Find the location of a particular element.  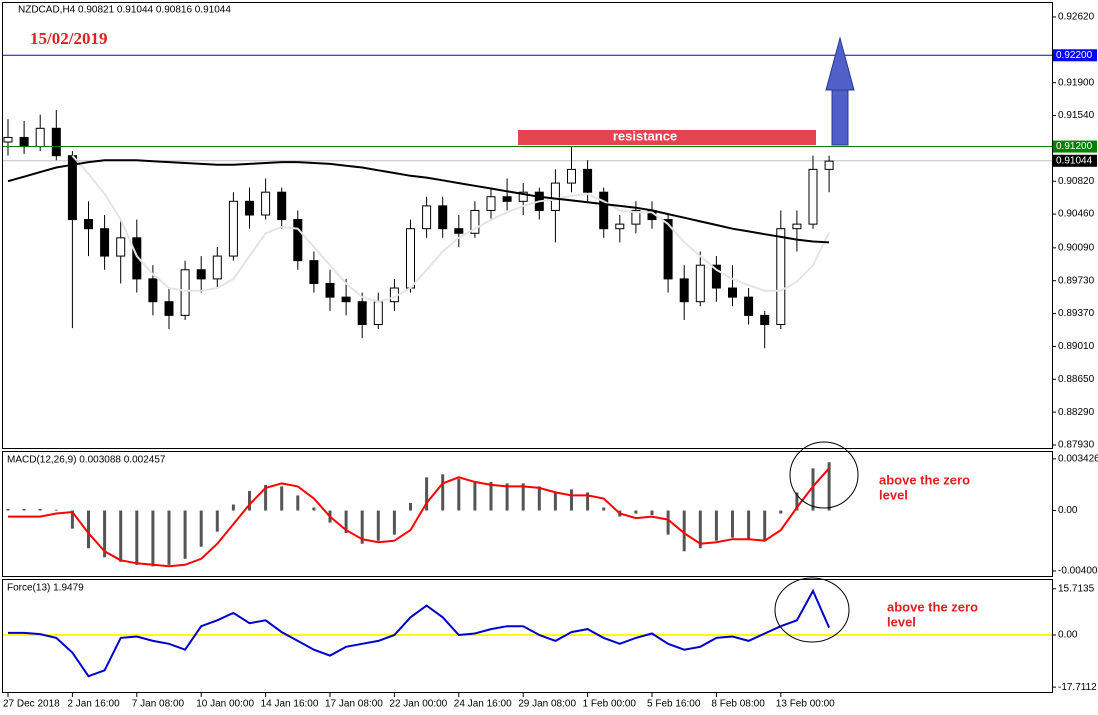

x-tick-label: 27 Dec 2018 is located at coordinates (31, 704).